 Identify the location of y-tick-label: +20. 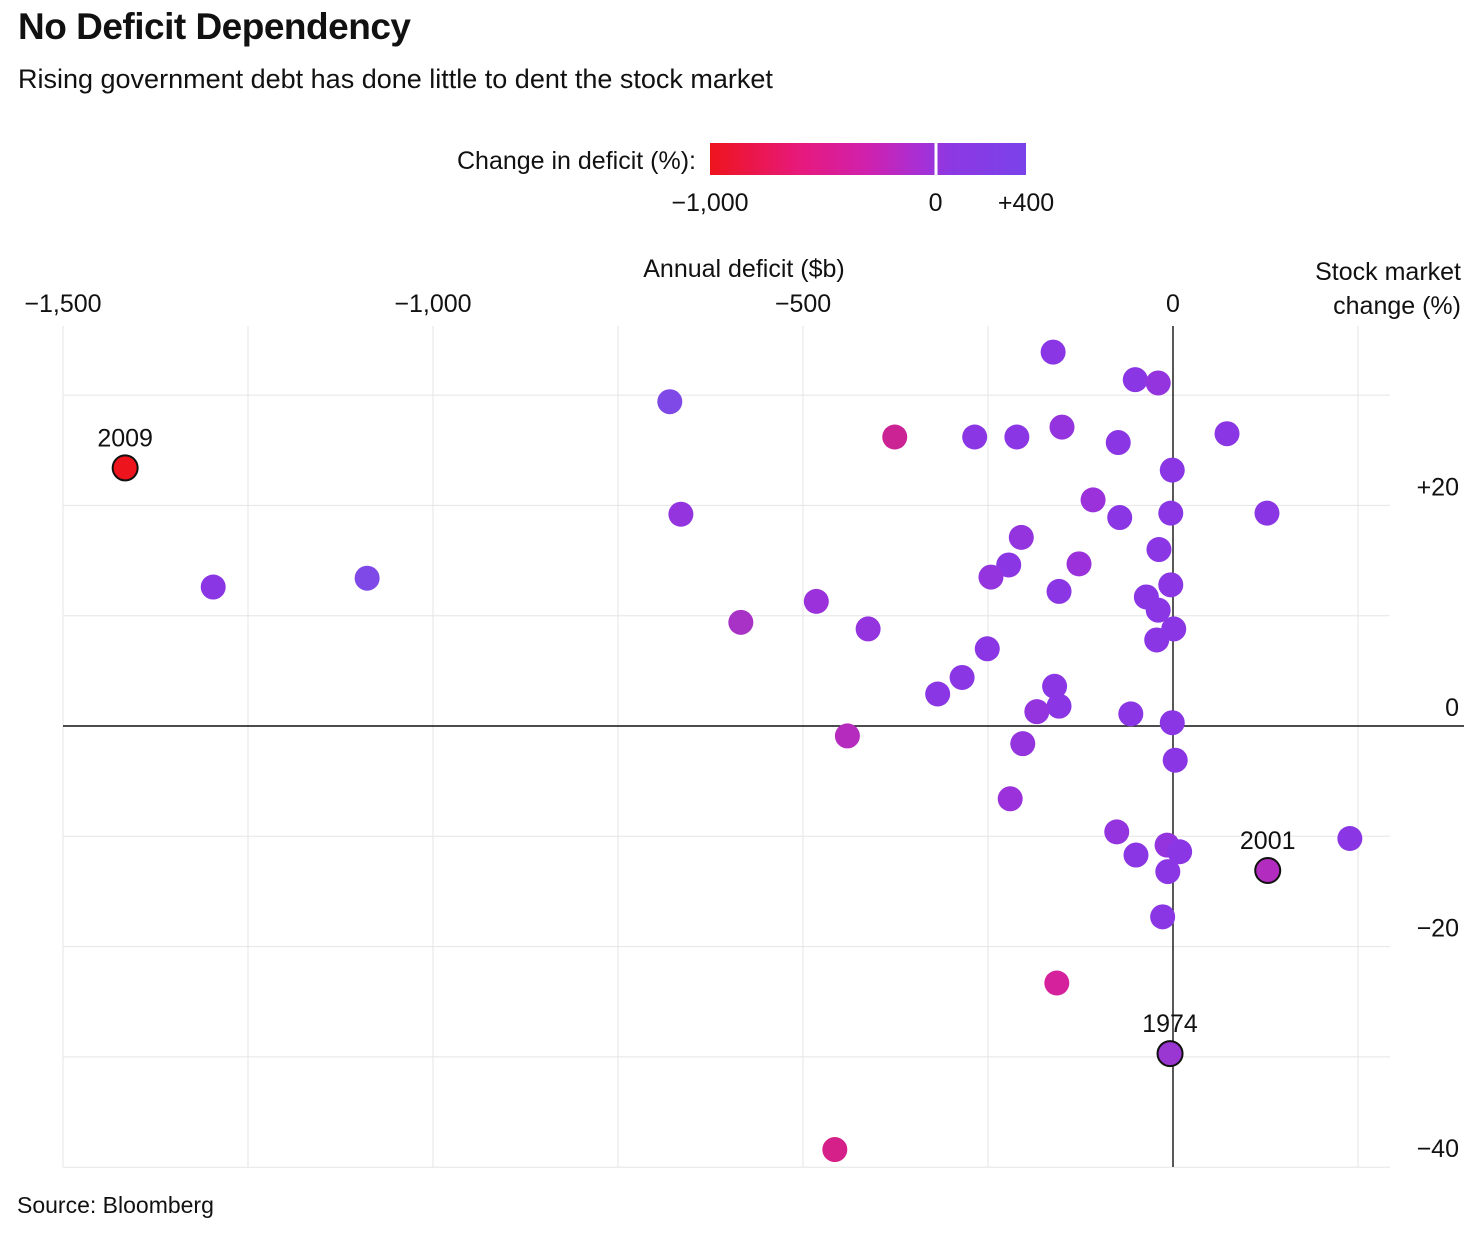
(1438, 487).